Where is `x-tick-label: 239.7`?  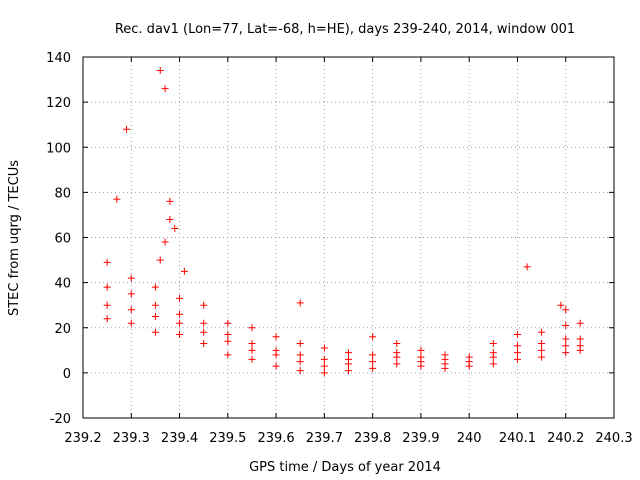 x-tick-label: 239.7 is located at coordinates (324, 438).